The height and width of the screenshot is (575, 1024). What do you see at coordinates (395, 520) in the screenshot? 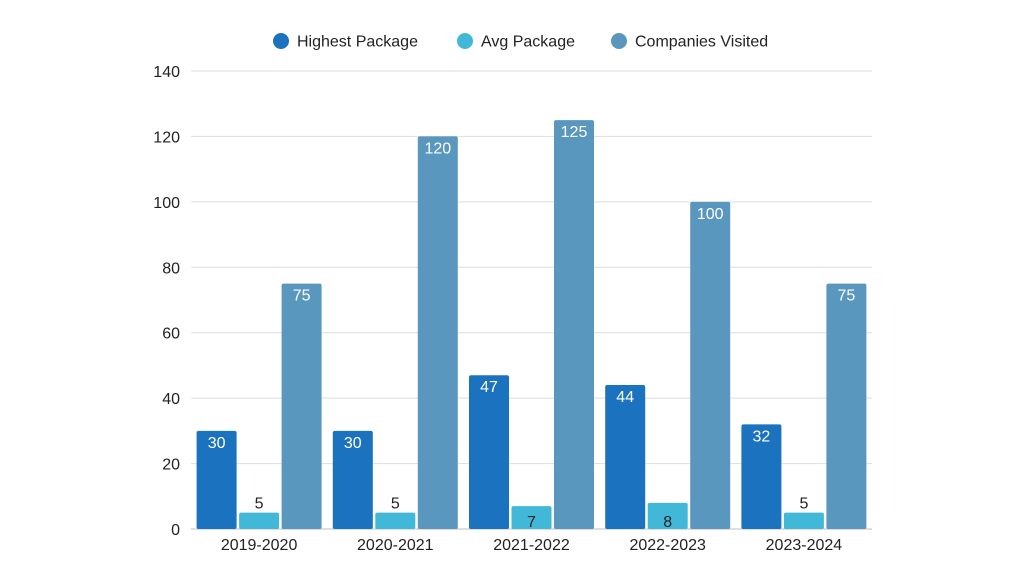
I see `bar-avg-package-2020-2021` at bounding box center [395, 520].